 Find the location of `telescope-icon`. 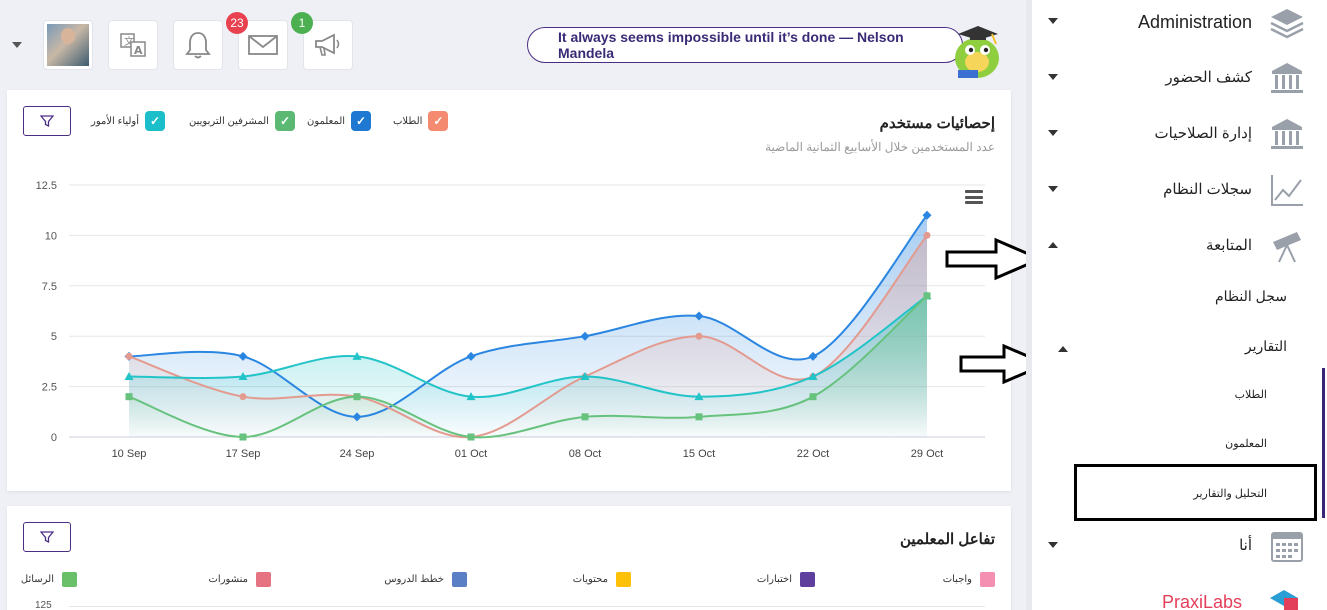

telescope-icon is located at coordinates (1287, 247).